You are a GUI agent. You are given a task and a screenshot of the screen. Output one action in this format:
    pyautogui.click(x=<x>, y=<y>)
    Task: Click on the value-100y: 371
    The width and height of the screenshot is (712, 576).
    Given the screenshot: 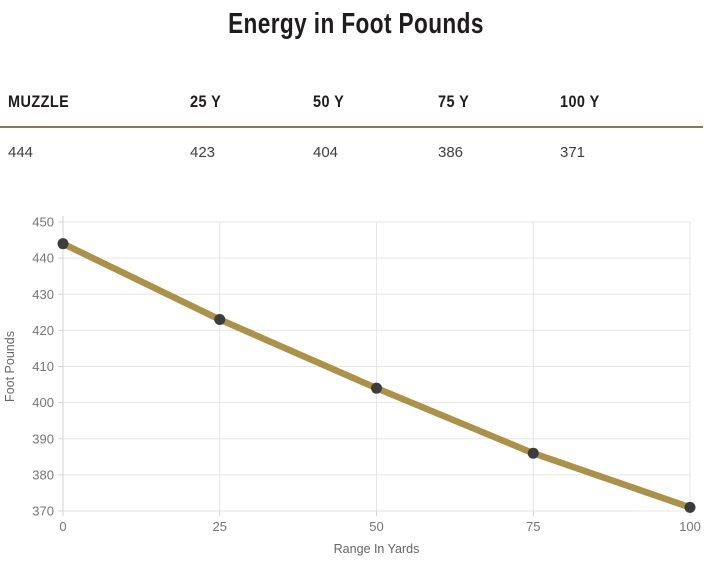 What is the action you would take?
    pyautogui.click(x=573, y=152)
    